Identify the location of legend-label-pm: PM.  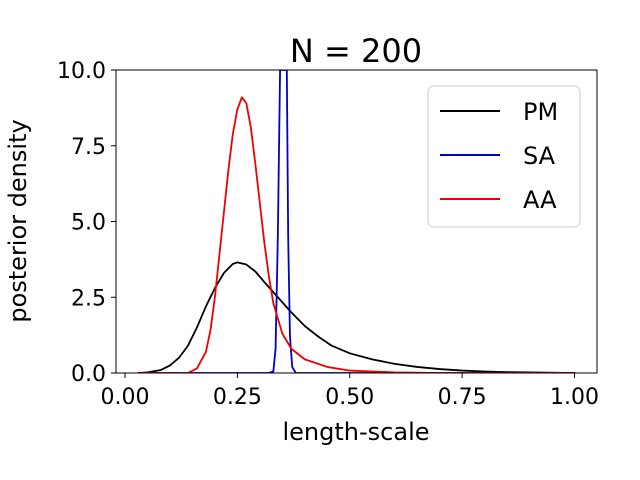
(540, 112).